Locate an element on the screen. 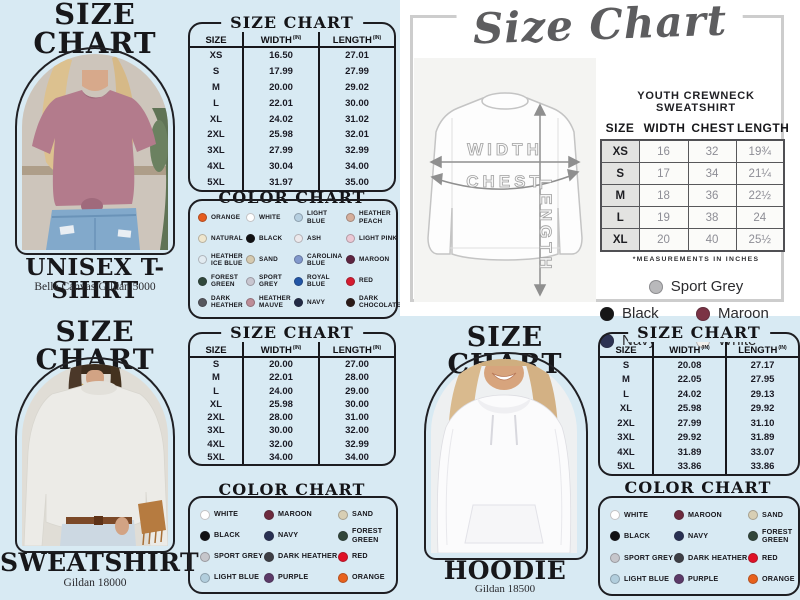 The width and height of the screenshot is (800, 600). width-cell: 22.05 is located at coordinates (688, 379).